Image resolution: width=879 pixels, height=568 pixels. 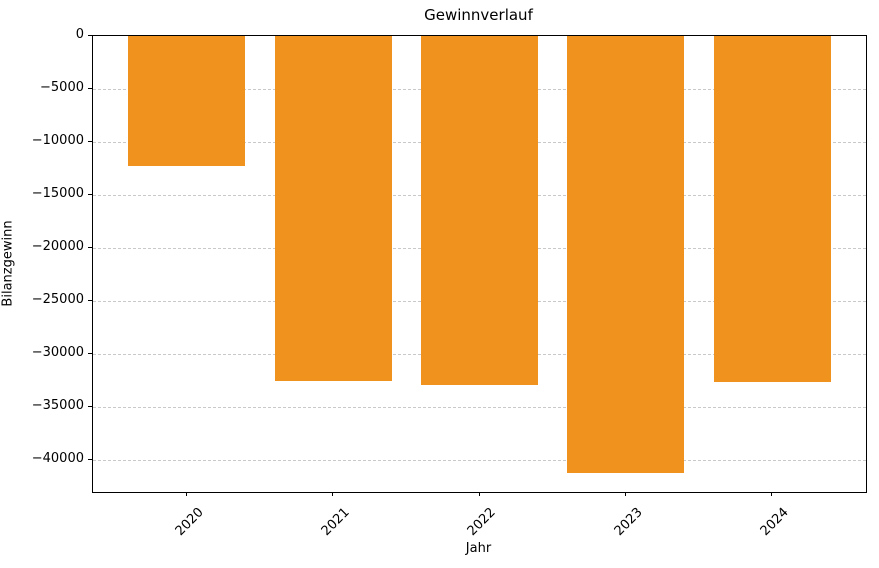 What do you see at coordinates (189, 522) in the screenshot?
I see `x-tick-label: 2020` at bounding box center [189, 522].